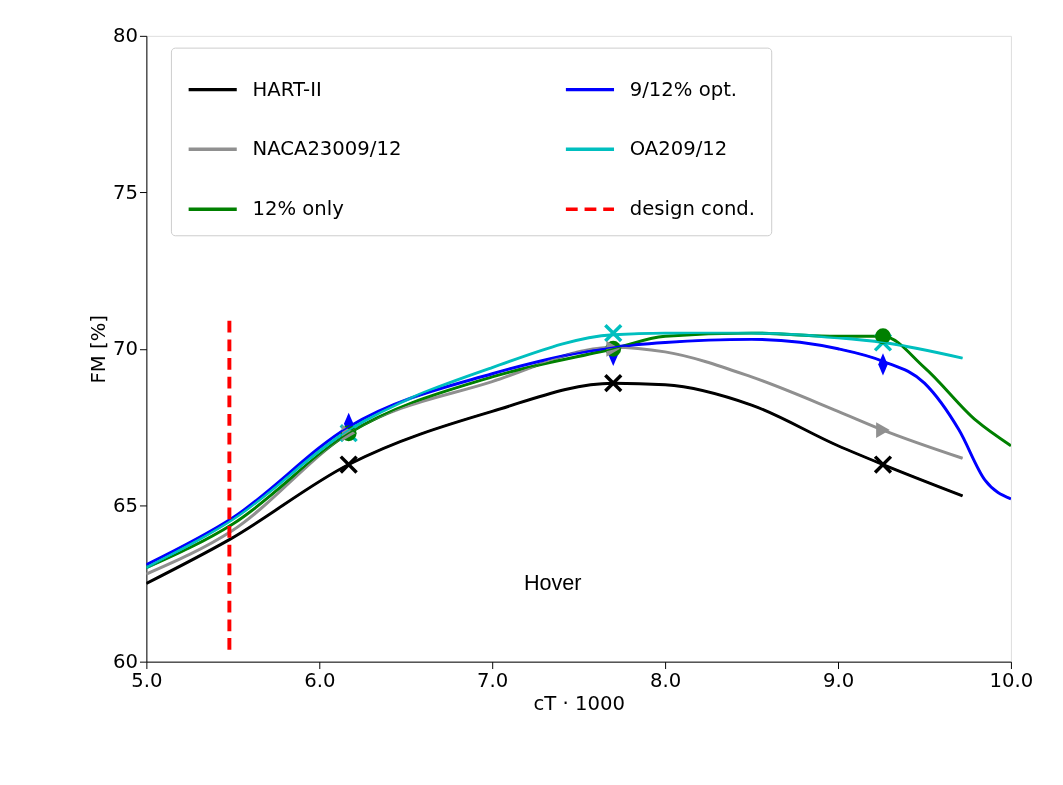  Describe the element at coordinates (683, 89) in the screenshot. I see `legend-label: 9/12% opt.` at that location.